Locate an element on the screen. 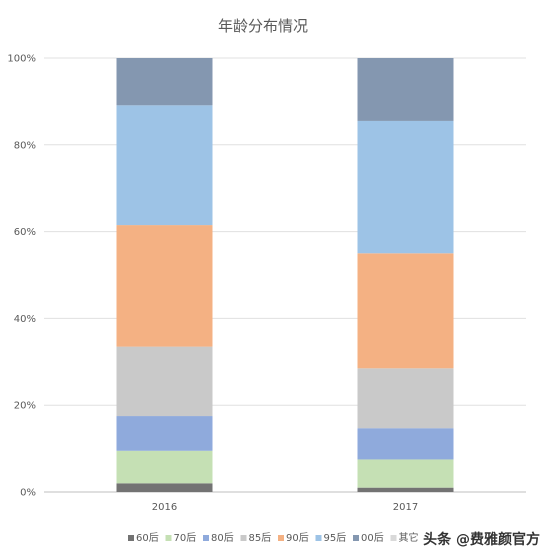  legend-label: 60后 is located at coordinates (147, 538).